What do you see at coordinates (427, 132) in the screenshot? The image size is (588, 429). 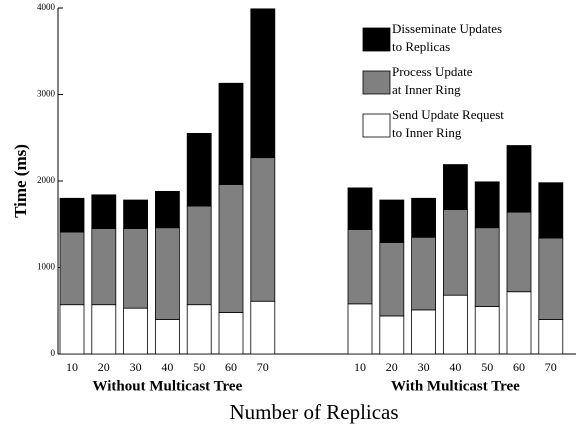 I see `legend-label: to Inner Ring` at bounding box center [427, 132].